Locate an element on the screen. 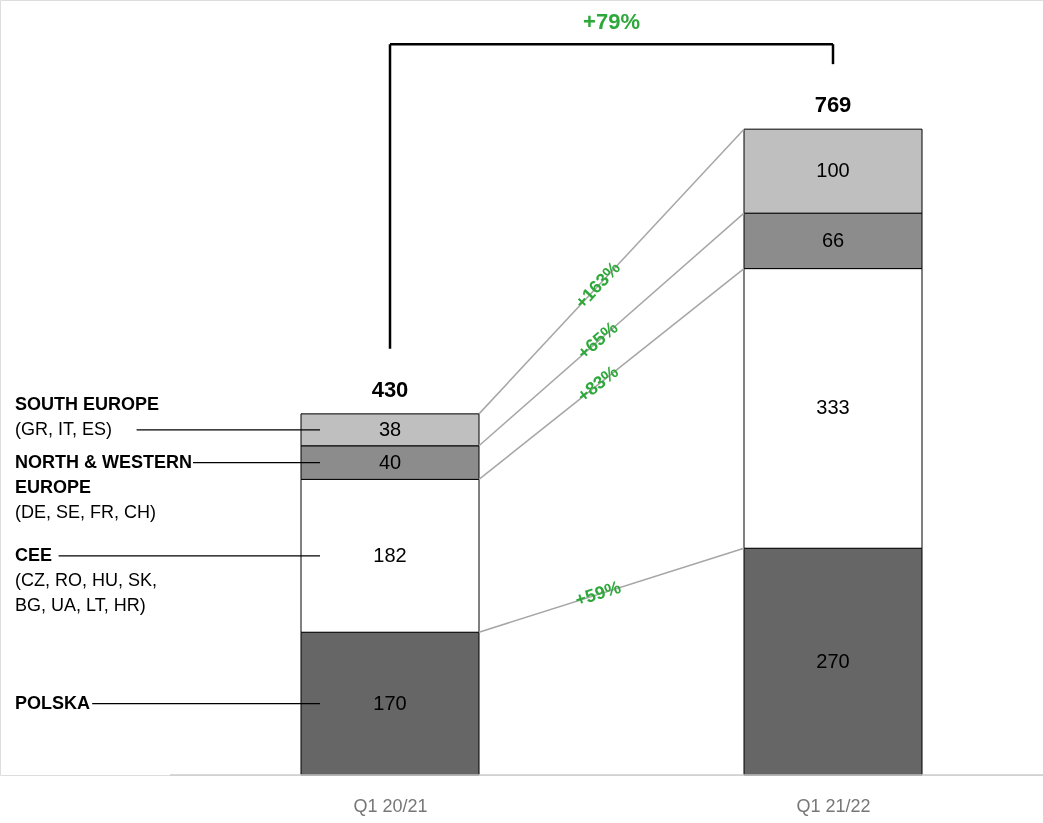 This screenshot has height=823, width=1043. data-label: 170 is located at coordinates (390, 702).